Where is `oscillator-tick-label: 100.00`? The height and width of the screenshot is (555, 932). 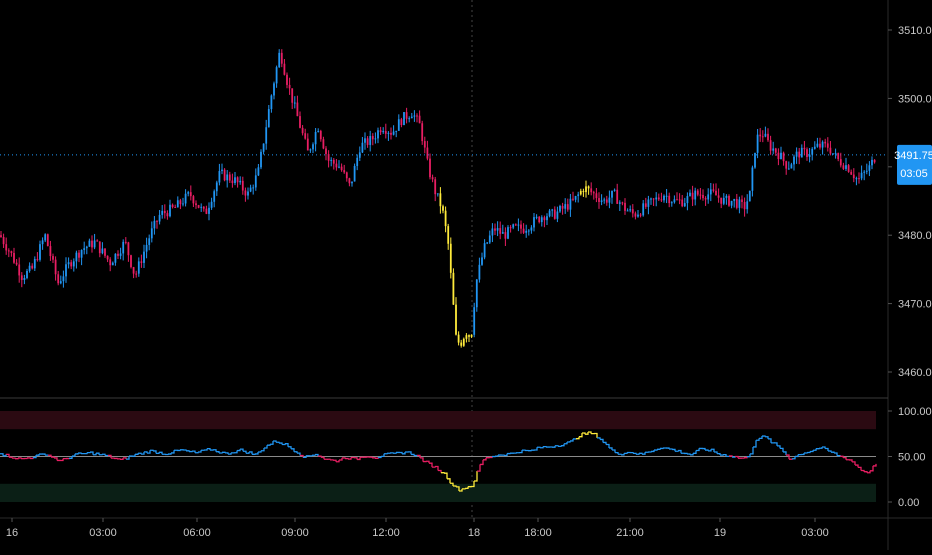
oscillator-tick-label: 100.00 is located at coordinates (915, 412).